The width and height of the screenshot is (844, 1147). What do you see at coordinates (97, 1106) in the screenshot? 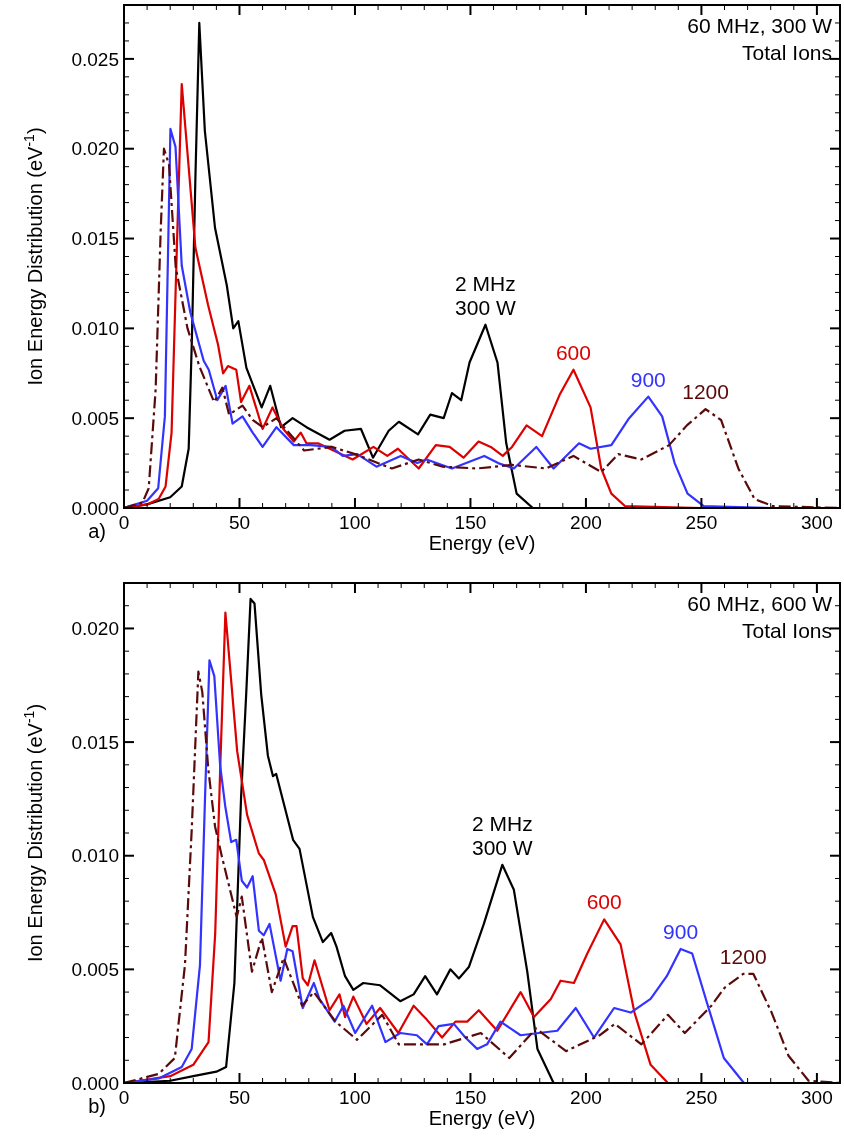
I see `text: b)` at bounding box center [97, 1106].